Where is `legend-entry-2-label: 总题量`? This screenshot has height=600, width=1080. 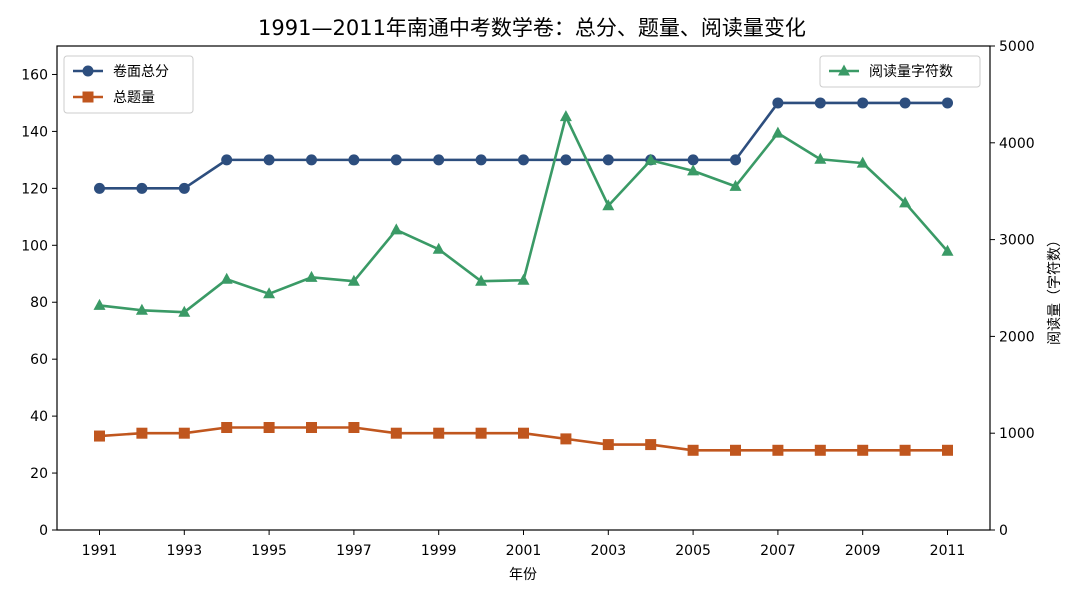 legend-entry-2-label: 总题量 is located at coordinates (134, 98).